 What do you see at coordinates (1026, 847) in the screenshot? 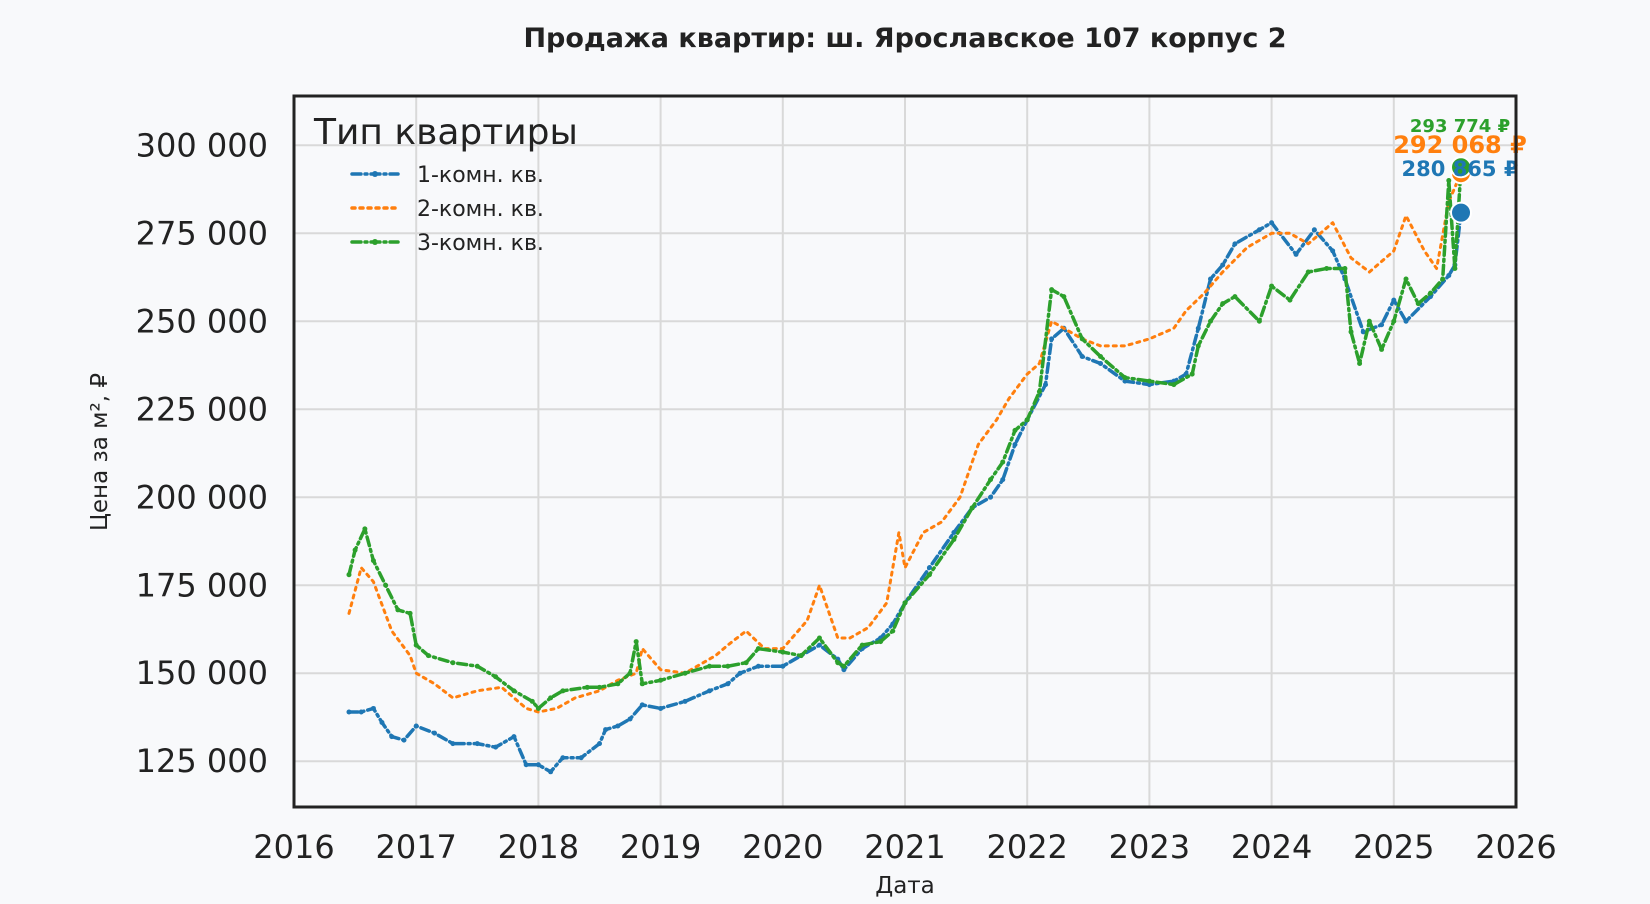
I see `x-tick-label: 2022` at bounding box center [1026, 847].